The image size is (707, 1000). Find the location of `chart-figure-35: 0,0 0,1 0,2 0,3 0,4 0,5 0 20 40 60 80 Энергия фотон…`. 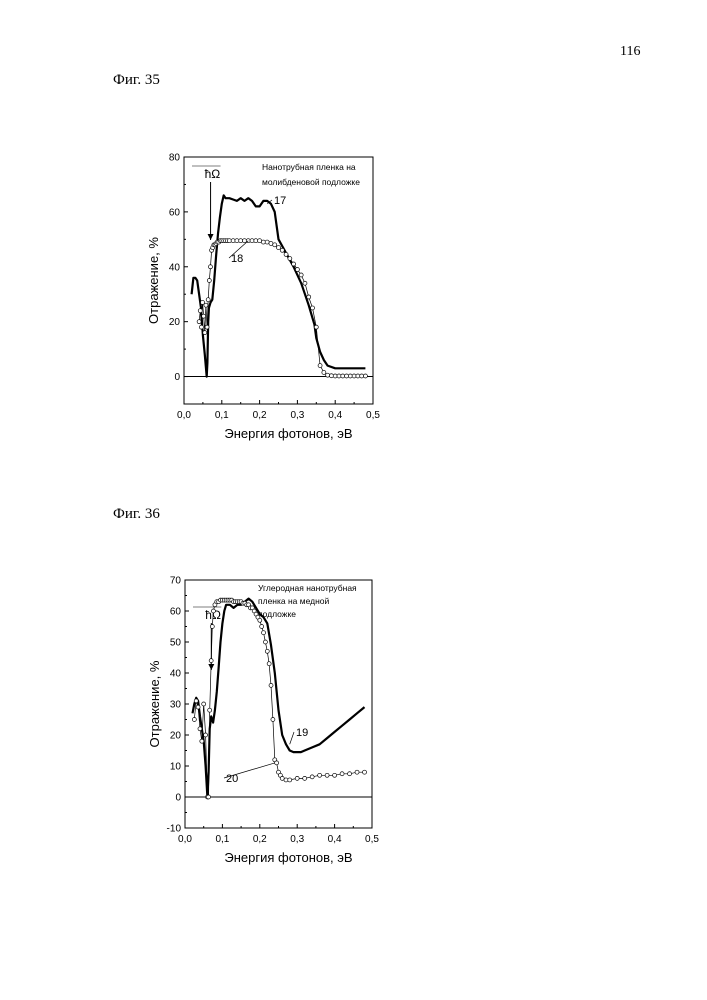

chart-figure-35: 0,0 0,1 0,2 0,3 0,4 0,5 0 20 40 60 80 Энергия фотон… is located at coordinates (263, 297).